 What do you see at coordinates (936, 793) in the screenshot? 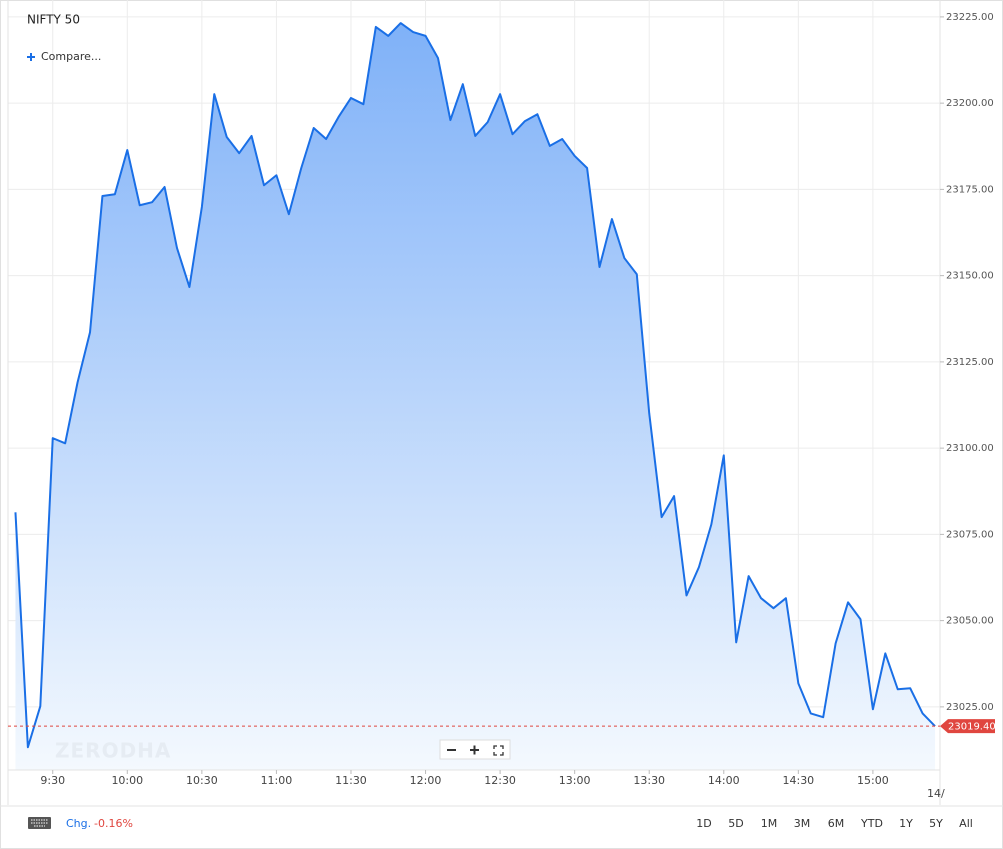
I see `date-label: 14/` at bounding box center [936, 793].